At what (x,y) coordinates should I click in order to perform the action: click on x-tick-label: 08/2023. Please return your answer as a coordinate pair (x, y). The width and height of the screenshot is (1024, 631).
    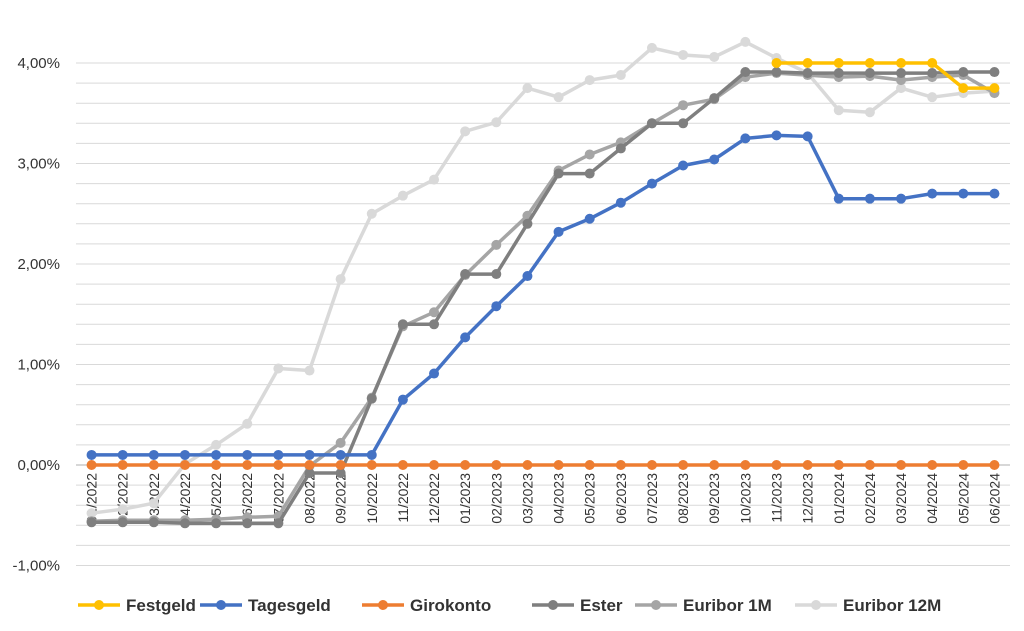
    Looking at the image, I should click on (683, 498).